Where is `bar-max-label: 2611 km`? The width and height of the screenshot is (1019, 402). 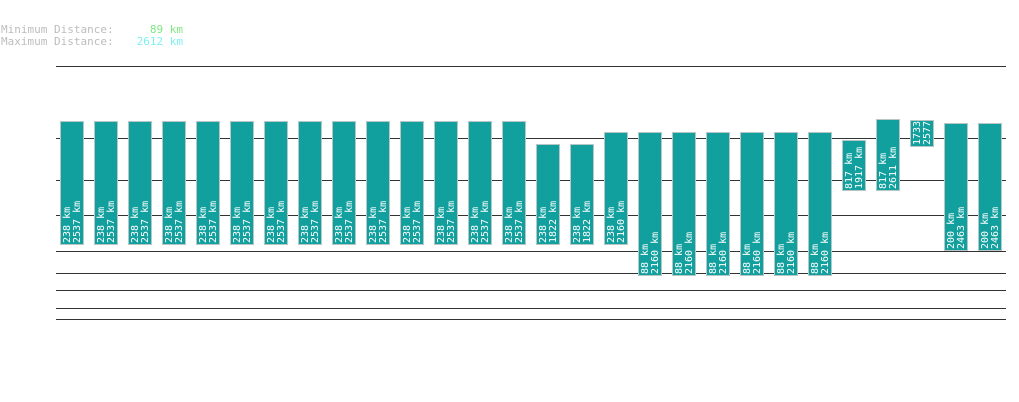
bar-max-label: 2611 km is located at coordinates (893, 167).